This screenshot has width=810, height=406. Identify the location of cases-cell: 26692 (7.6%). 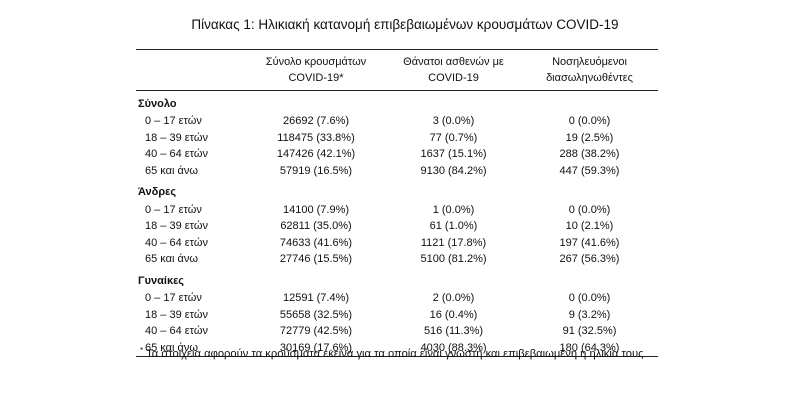
(316, 121).